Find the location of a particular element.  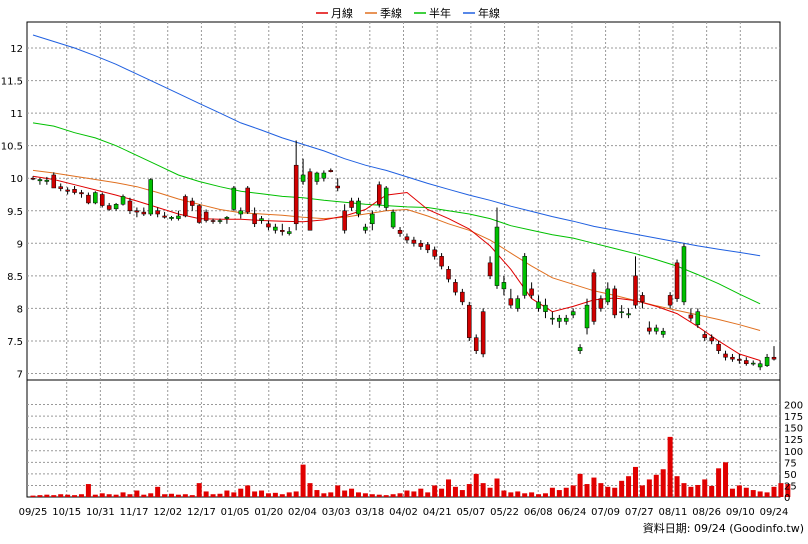

volume-tick-label: 50 is located at coordinates (790, 475).